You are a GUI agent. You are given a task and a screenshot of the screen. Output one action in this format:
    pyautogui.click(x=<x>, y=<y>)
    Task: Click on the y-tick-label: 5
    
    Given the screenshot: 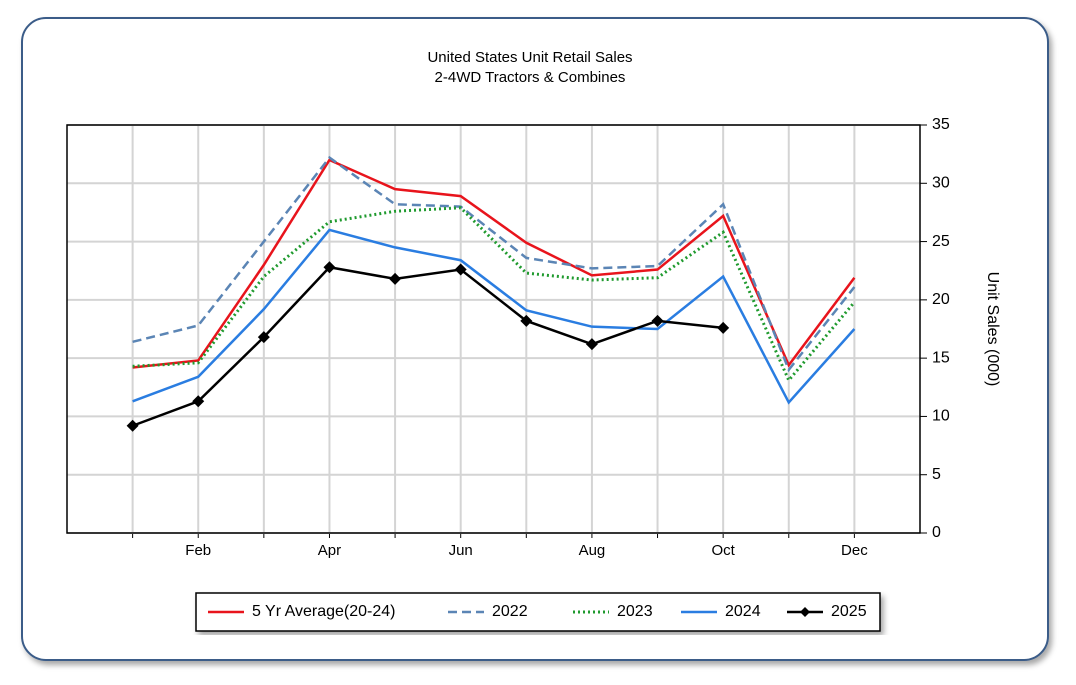 What is the action you would take?
    pyautogui.click(x=936, y=474)
    